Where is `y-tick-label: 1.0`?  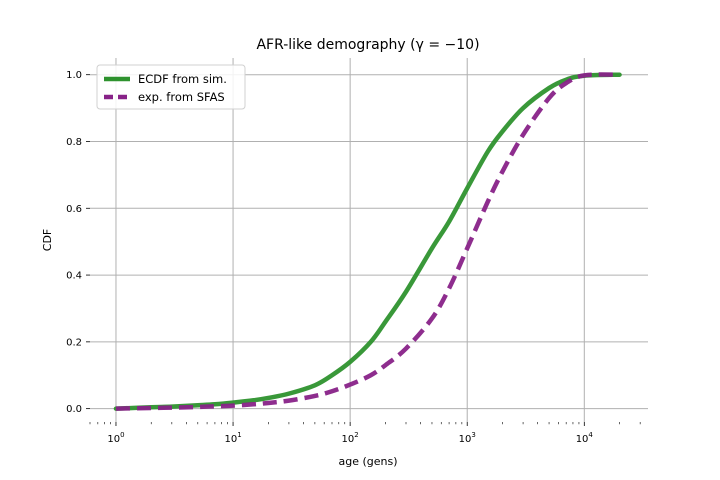 y-tick-label: 1.0 is located at coordinates (74, 75).